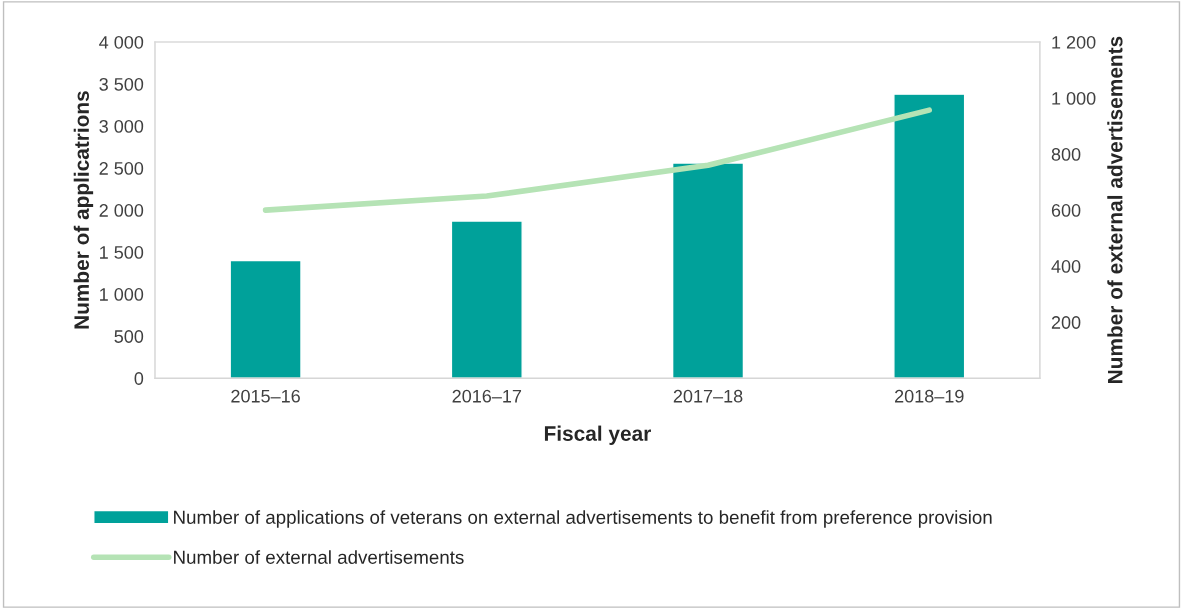 Image resolution: width=1183 pixels, height=609 pixels. What do you see at coordinates (121, 42) in the screenshot?
I see `y-tick-label: 4 000` at bounding box center [121, 42].